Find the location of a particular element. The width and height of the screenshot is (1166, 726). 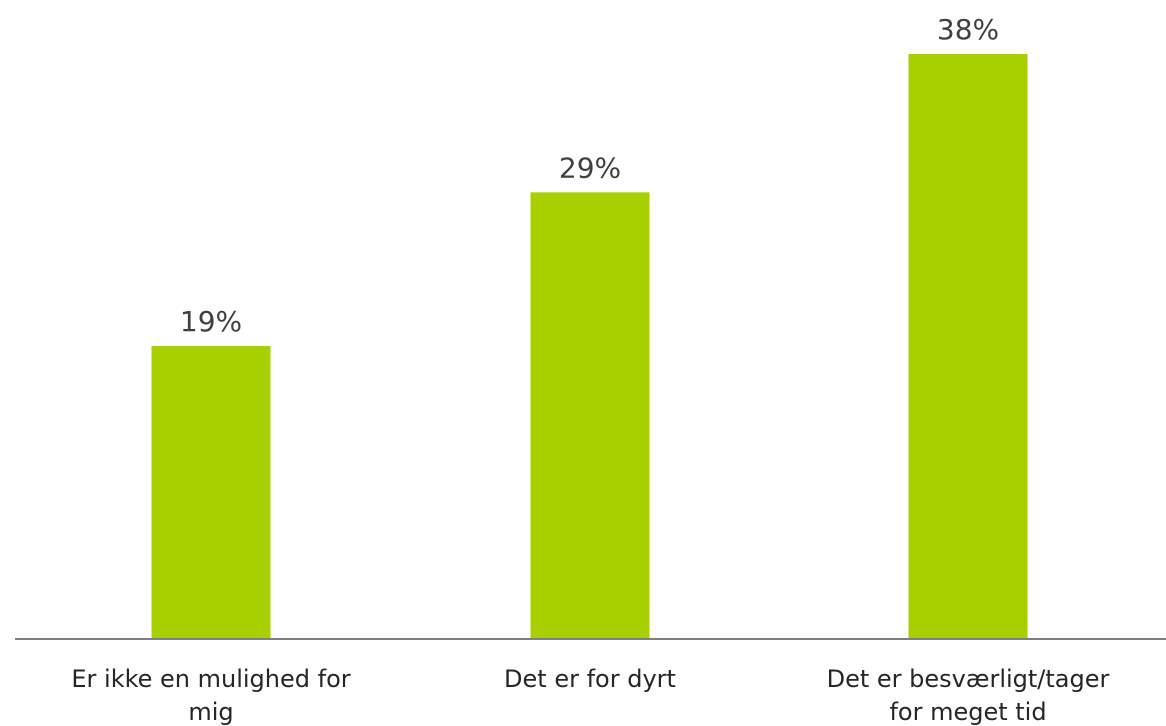

category-label-2-line-1: Det er for dyrt is located at coordinates (590, 679).